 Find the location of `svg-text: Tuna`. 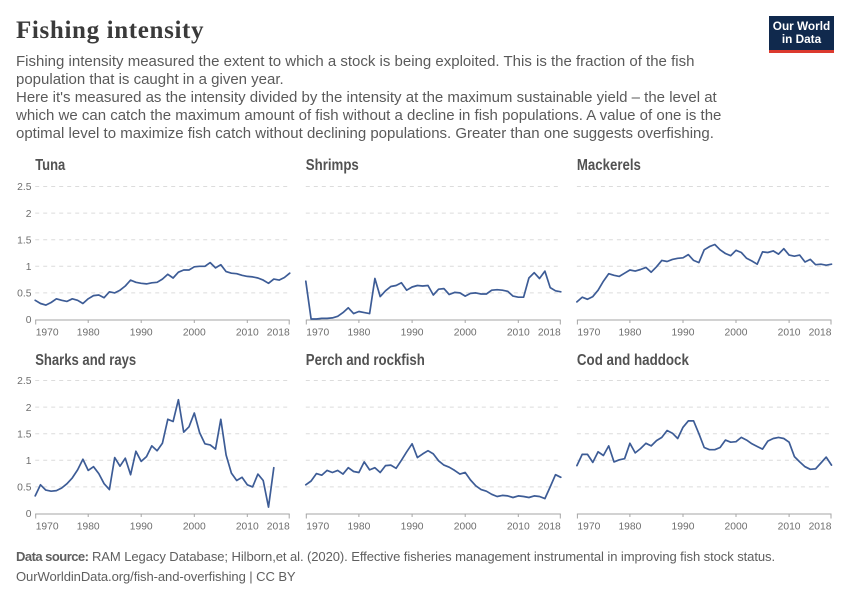

svg-text: Tuna is located at coordinates (50, 165).